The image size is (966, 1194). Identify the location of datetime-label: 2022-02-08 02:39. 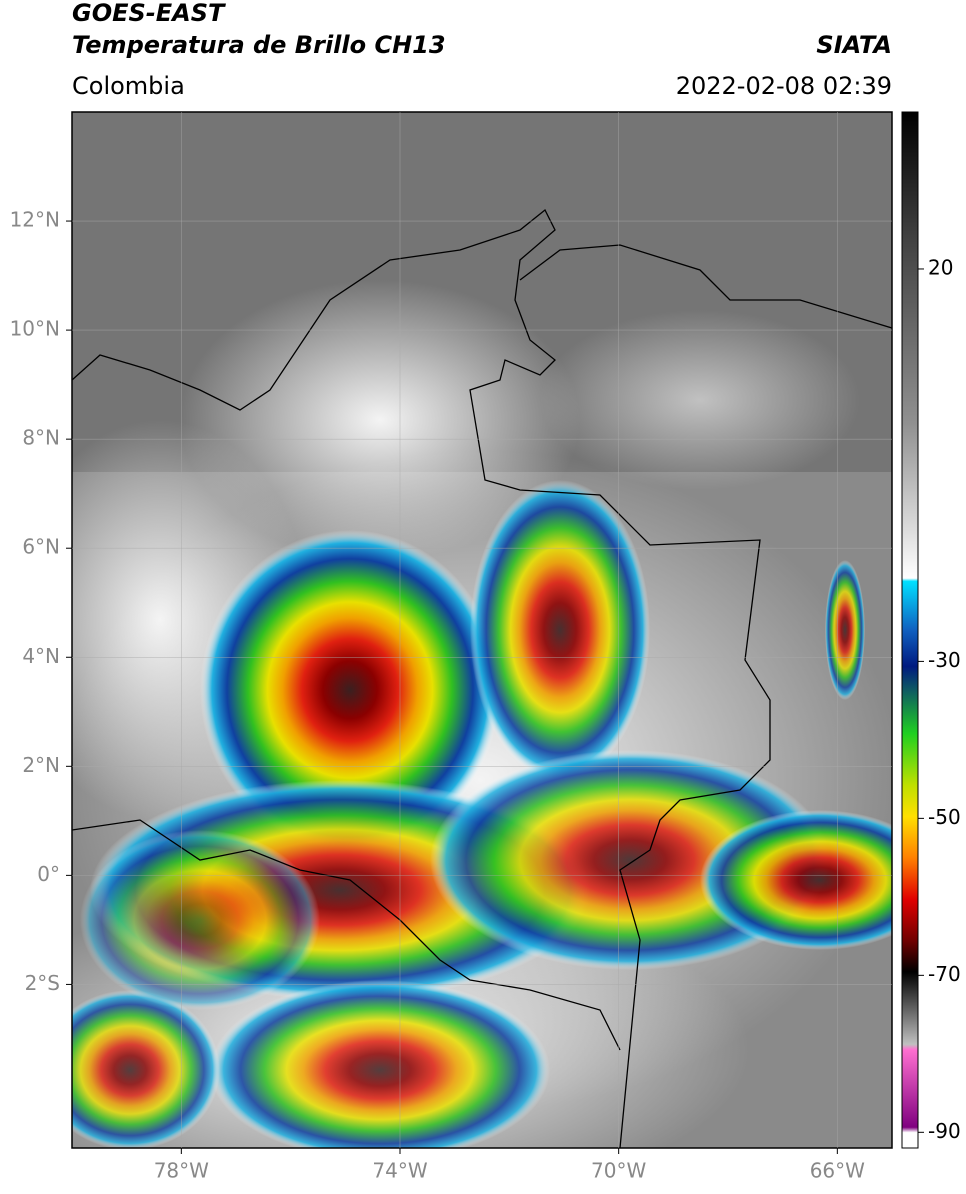
(784, 86).